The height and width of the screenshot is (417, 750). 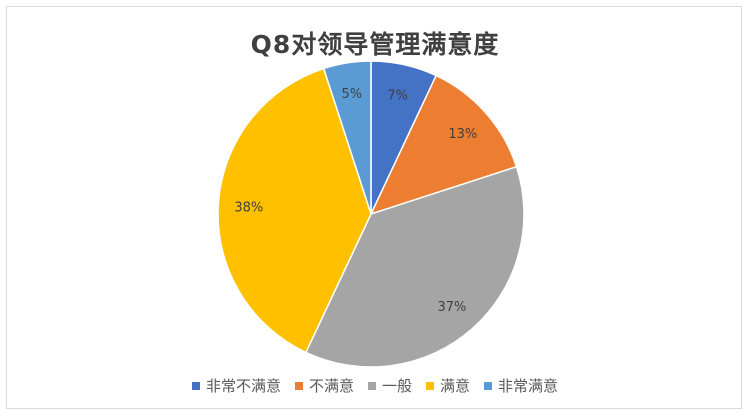 I want to click on data-label-very-dissatisfied: 7%, so click(x=397, y=96).